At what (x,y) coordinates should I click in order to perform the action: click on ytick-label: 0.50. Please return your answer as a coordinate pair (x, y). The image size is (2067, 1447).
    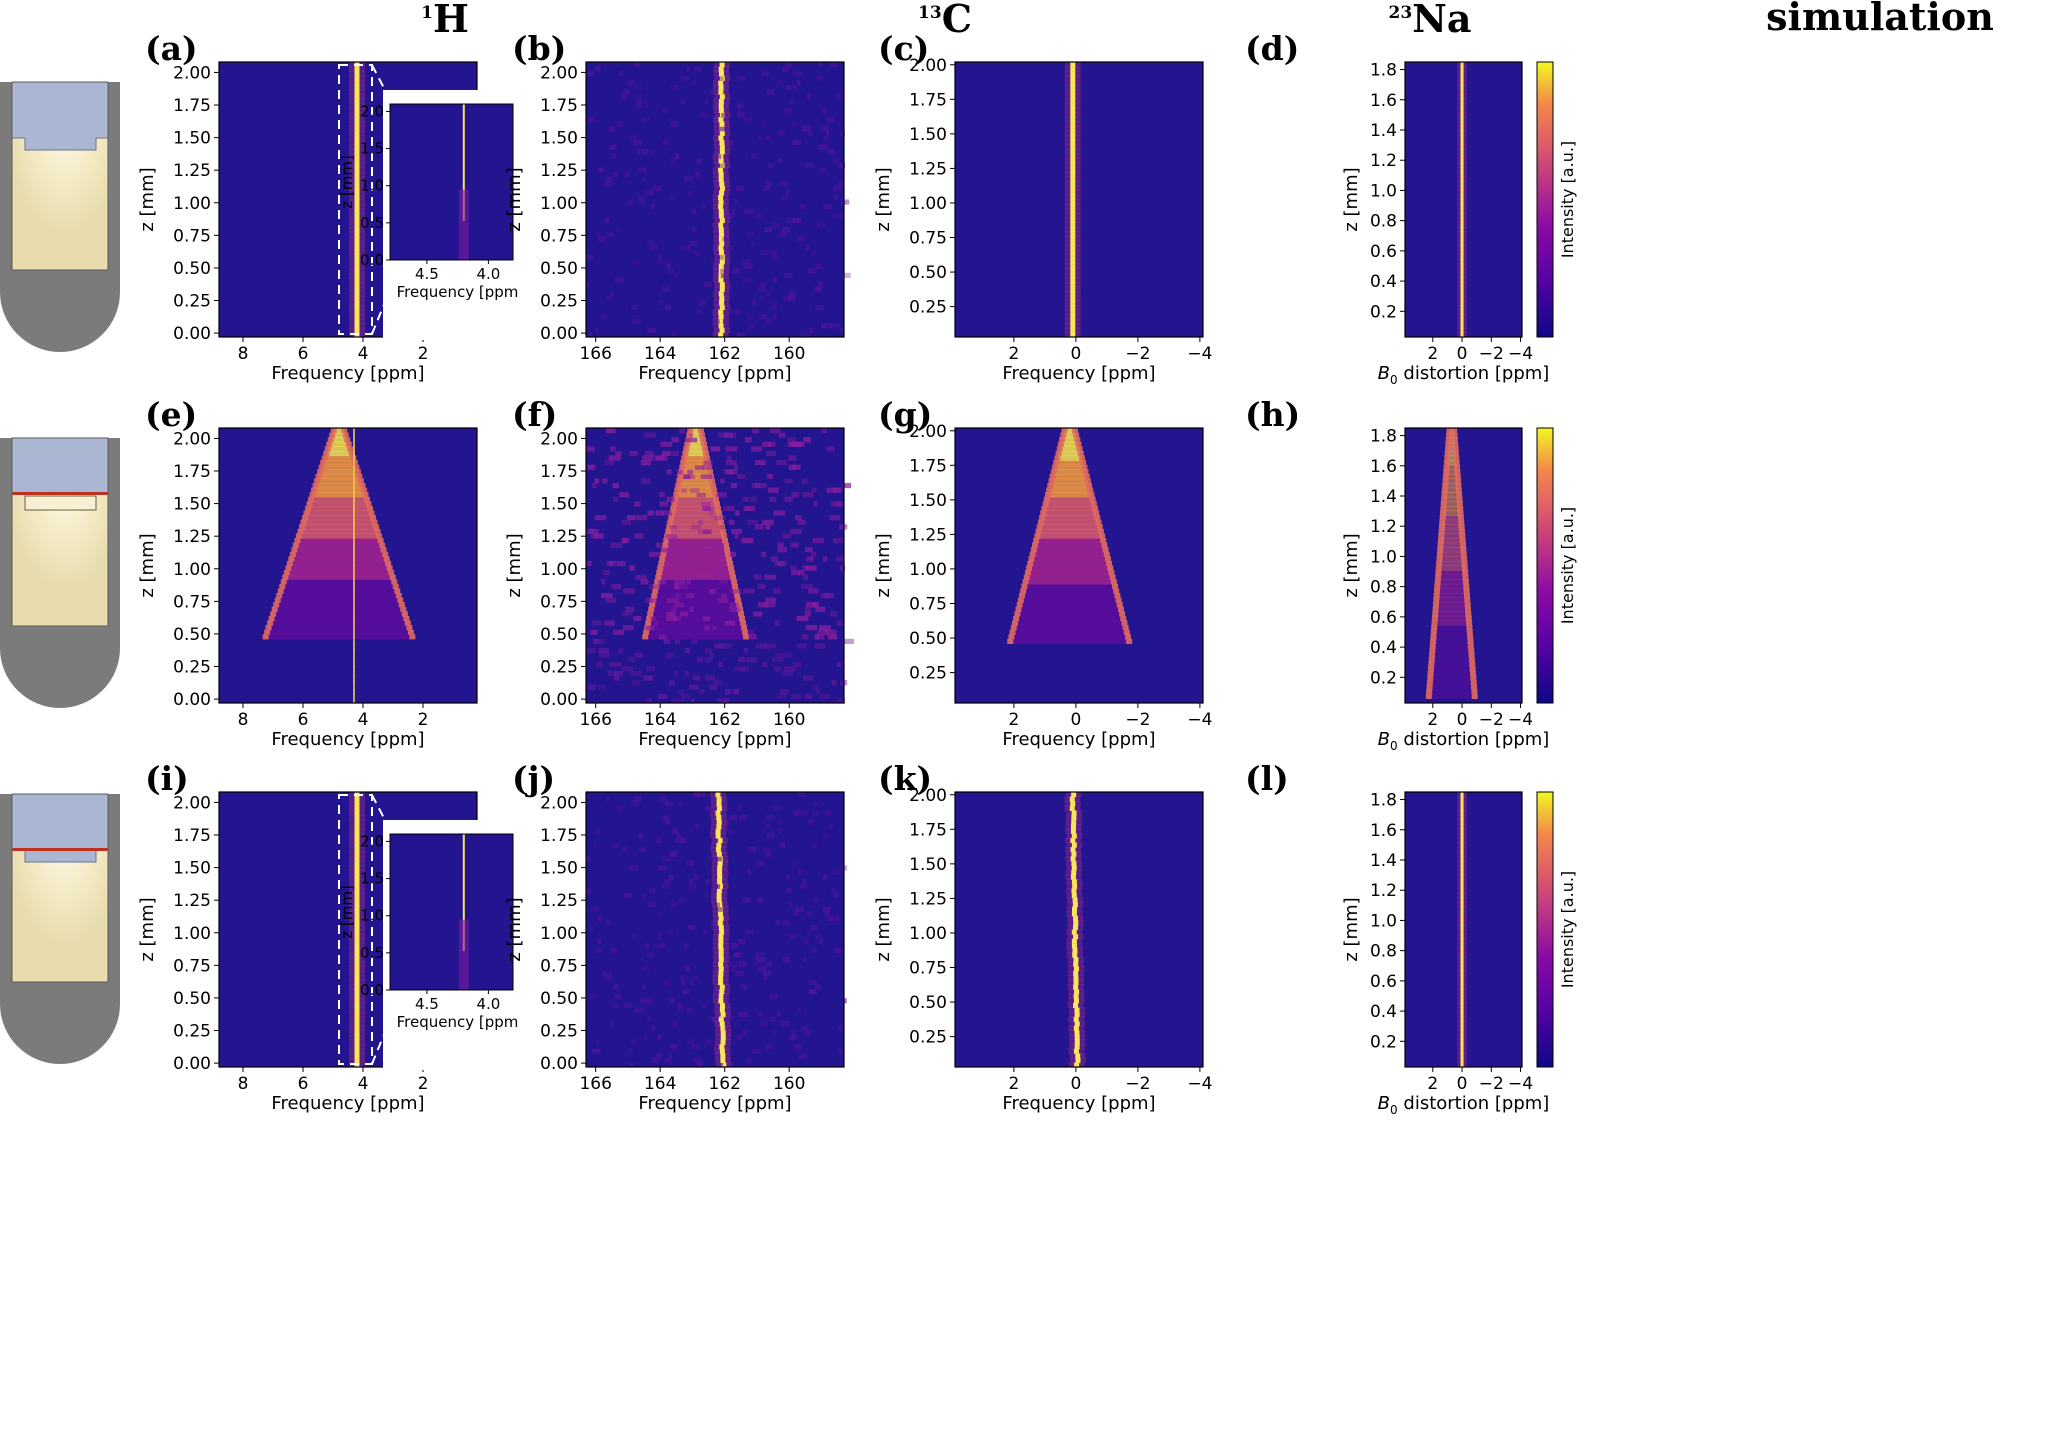
    Looking at the image, I should click on (928, 1003).